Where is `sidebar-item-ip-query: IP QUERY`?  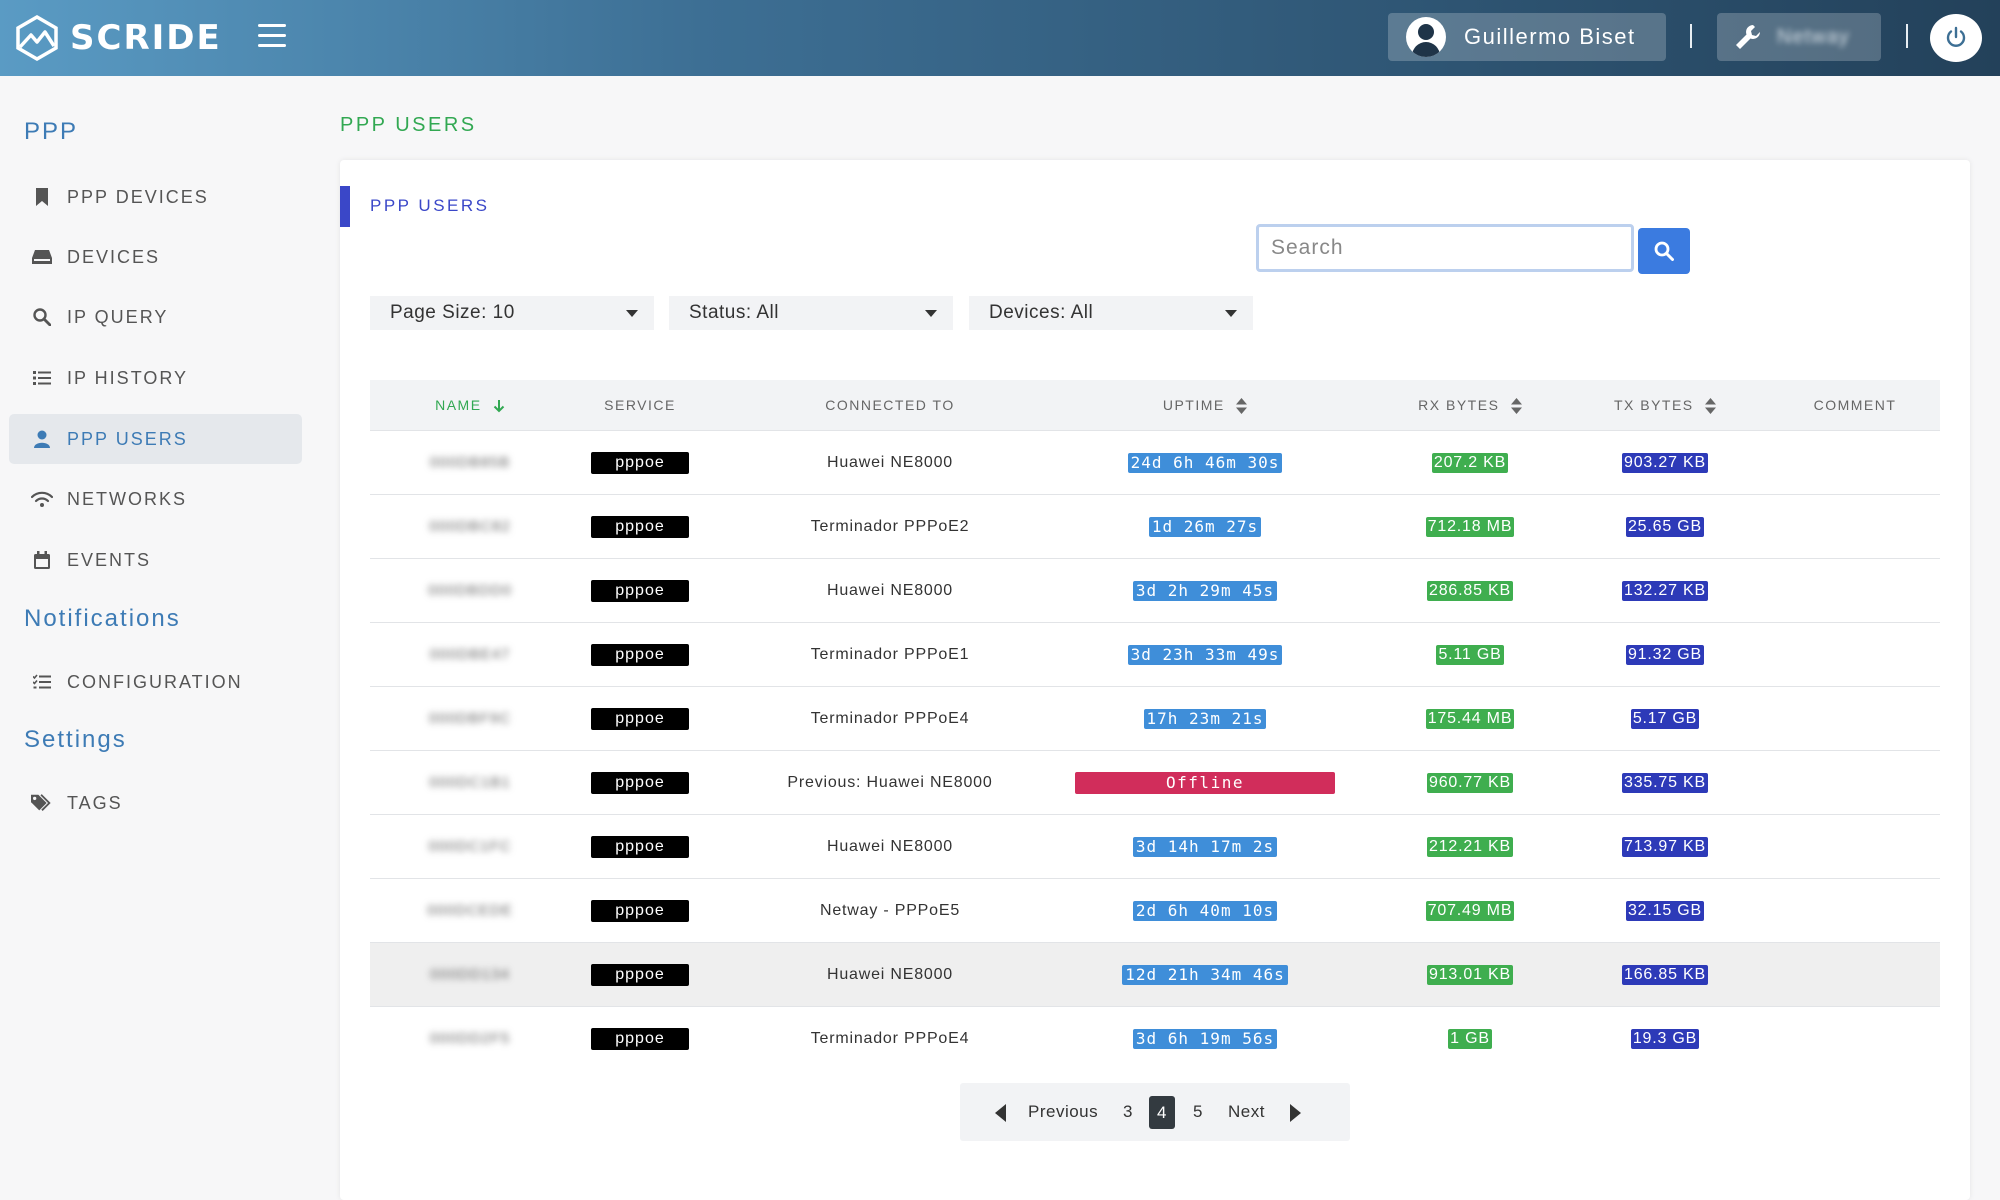
sidebar-item-ip-query: IP QUERY is located at coordinates (155, 317).